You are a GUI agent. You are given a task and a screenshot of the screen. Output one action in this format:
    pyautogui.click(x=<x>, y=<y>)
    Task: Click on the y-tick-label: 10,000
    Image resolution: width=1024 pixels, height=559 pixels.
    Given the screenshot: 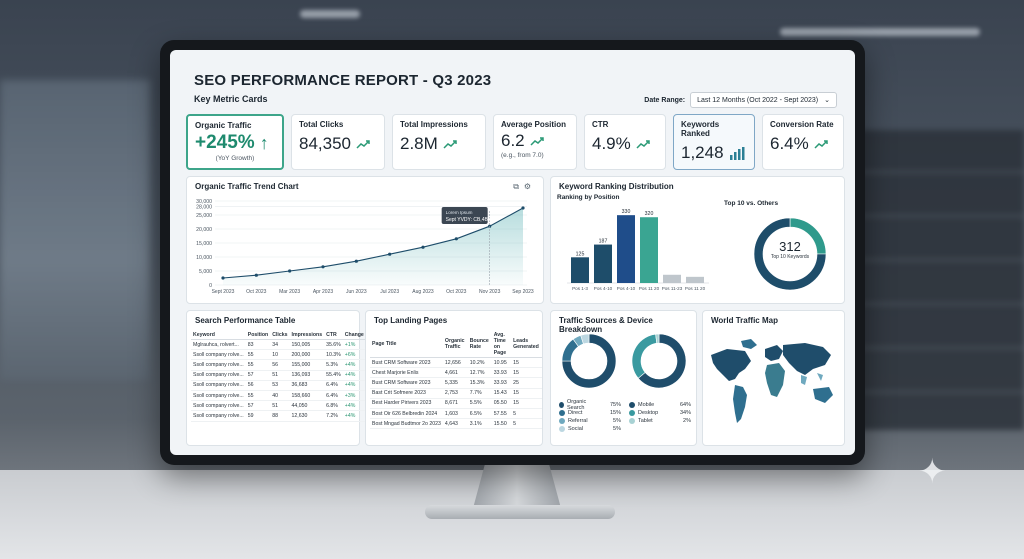 What is the action you would take?
    pyautogui.click(x=204, y=258)
    